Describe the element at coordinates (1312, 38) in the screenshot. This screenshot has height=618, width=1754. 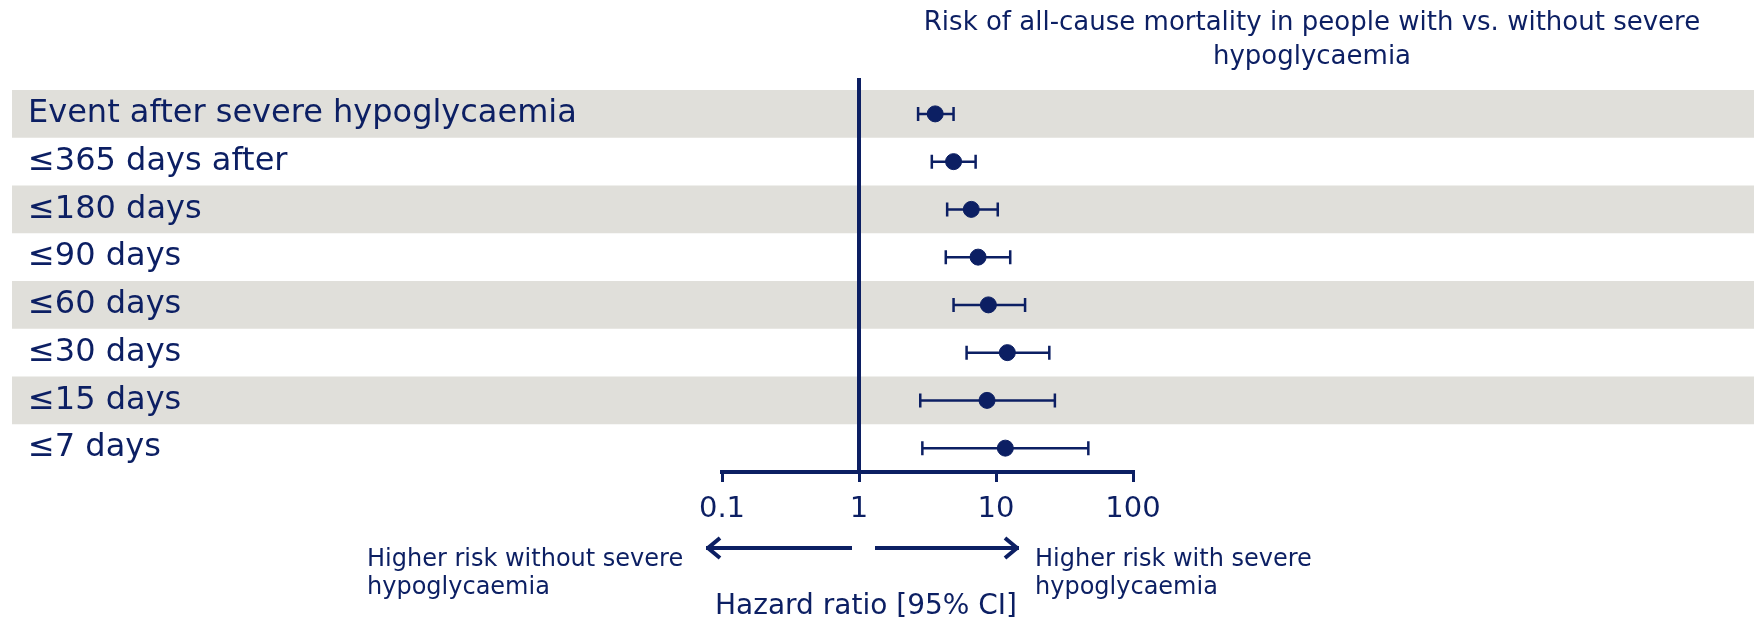
I see `text: Risk of all-cause mortality in people with vs. without severe hypoglycaemia` at that location.